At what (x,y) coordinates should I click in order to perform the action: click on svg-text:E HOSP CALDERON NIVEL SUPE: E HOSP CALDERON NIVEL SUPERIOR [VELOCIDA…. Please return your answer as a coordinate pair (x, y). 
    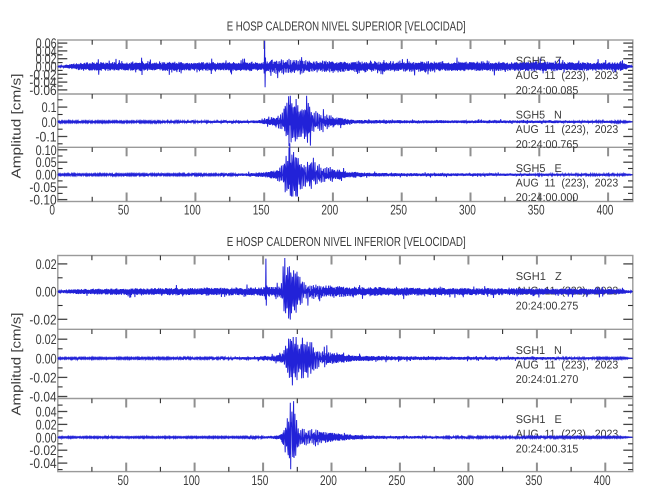
    Looking at the image, I should click on (346, 26).